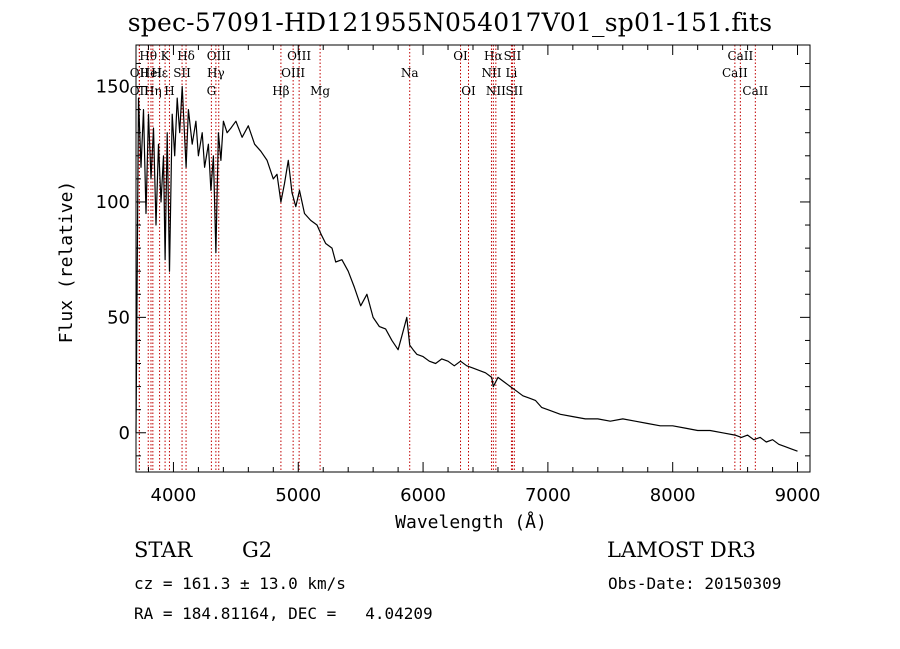  Describe the element at coordinates (159, 73) in the screenshot. I see `line-marker-label: Hε` at that location.